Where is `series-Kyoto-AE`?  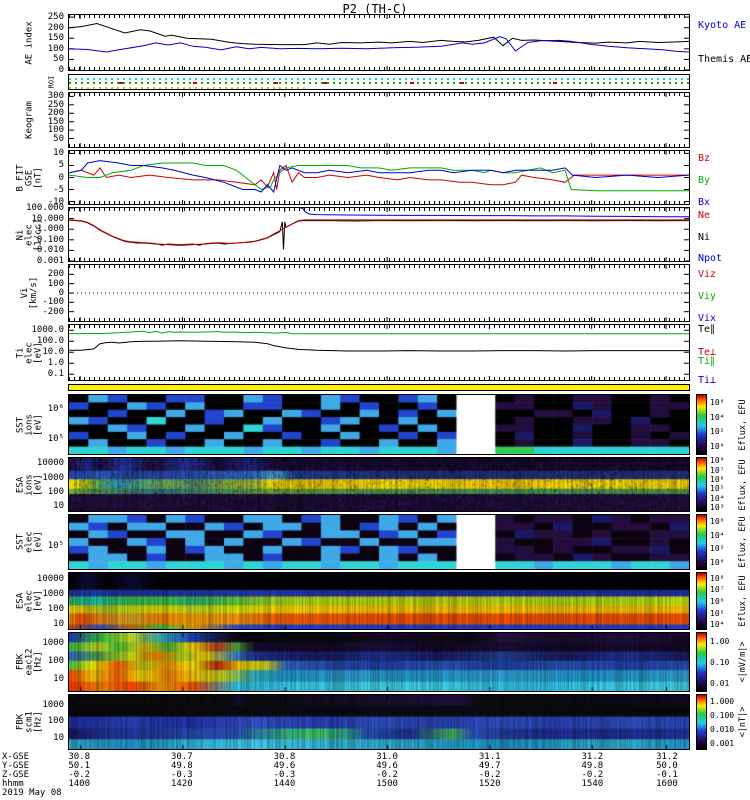
series-Kyoto-AE is located at coordinates (379, 44).